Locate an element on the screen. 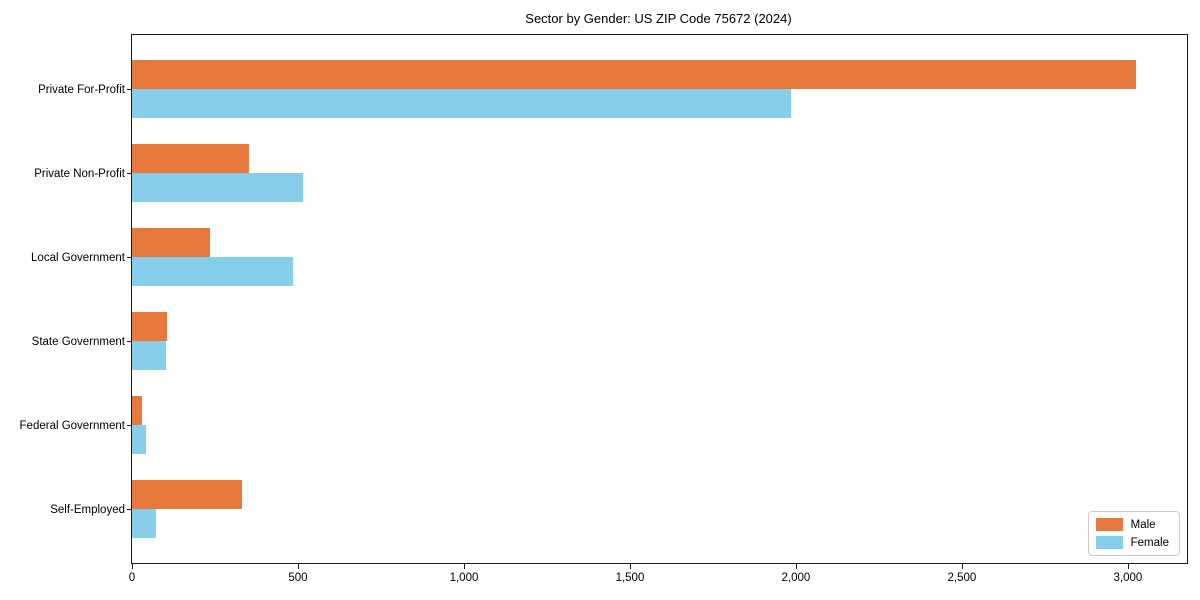  x-tick-label: 2,000 is located at coordinates (796, 578).